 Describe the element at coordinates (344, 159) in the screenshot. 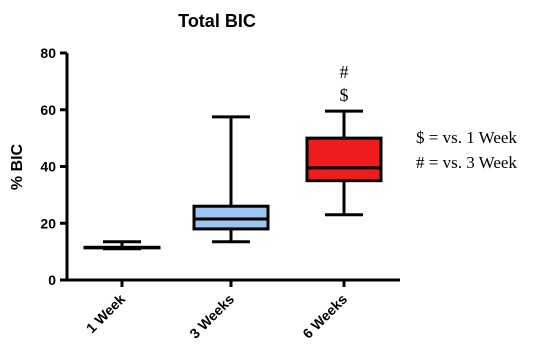

I see `iqr-box` at that location.